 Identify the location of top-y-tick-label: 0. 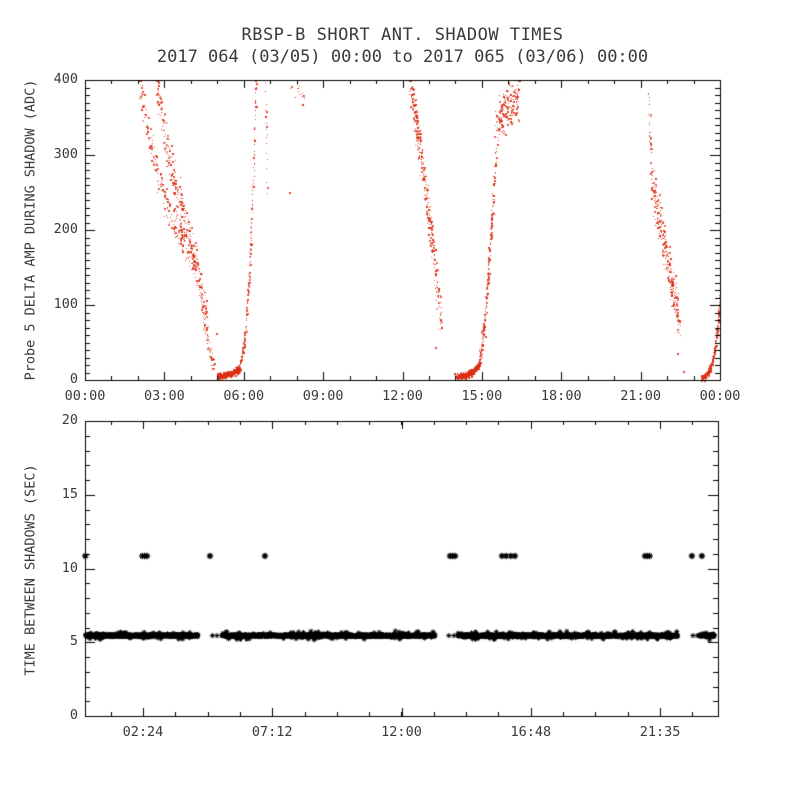
(73, 379).